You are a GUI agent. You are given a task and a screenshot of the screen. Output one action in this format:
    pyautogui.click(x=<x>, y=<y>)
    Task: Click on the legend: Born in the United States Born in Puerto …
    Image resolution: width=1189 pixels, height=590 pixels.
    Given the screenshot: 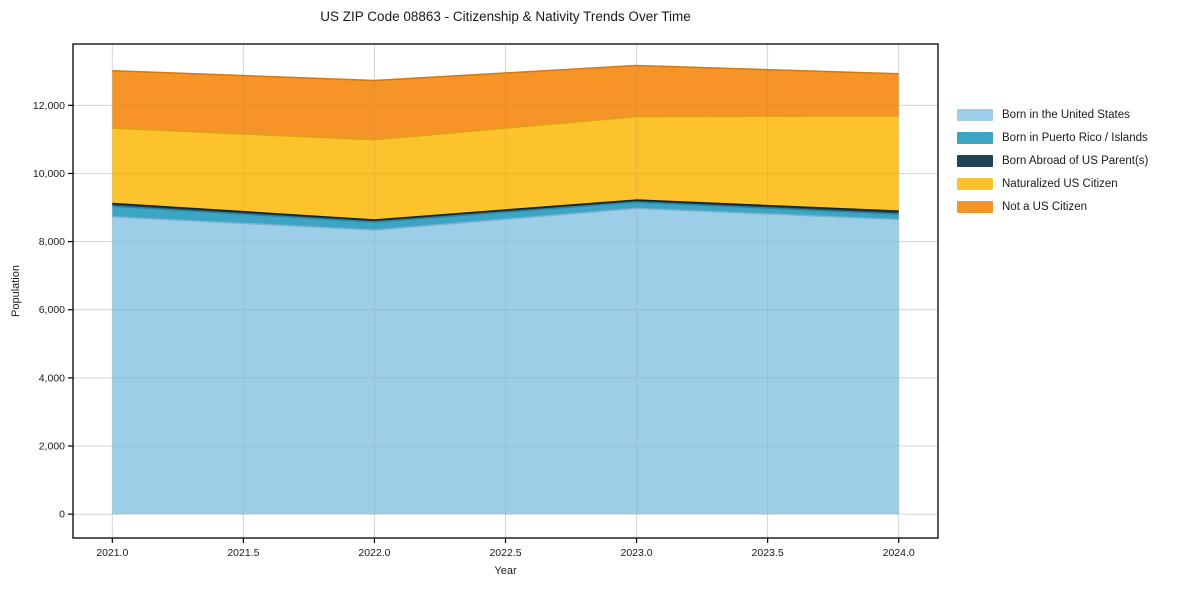 What is the action you would take?
    pyautogui.click(x=1052, y=160)
    